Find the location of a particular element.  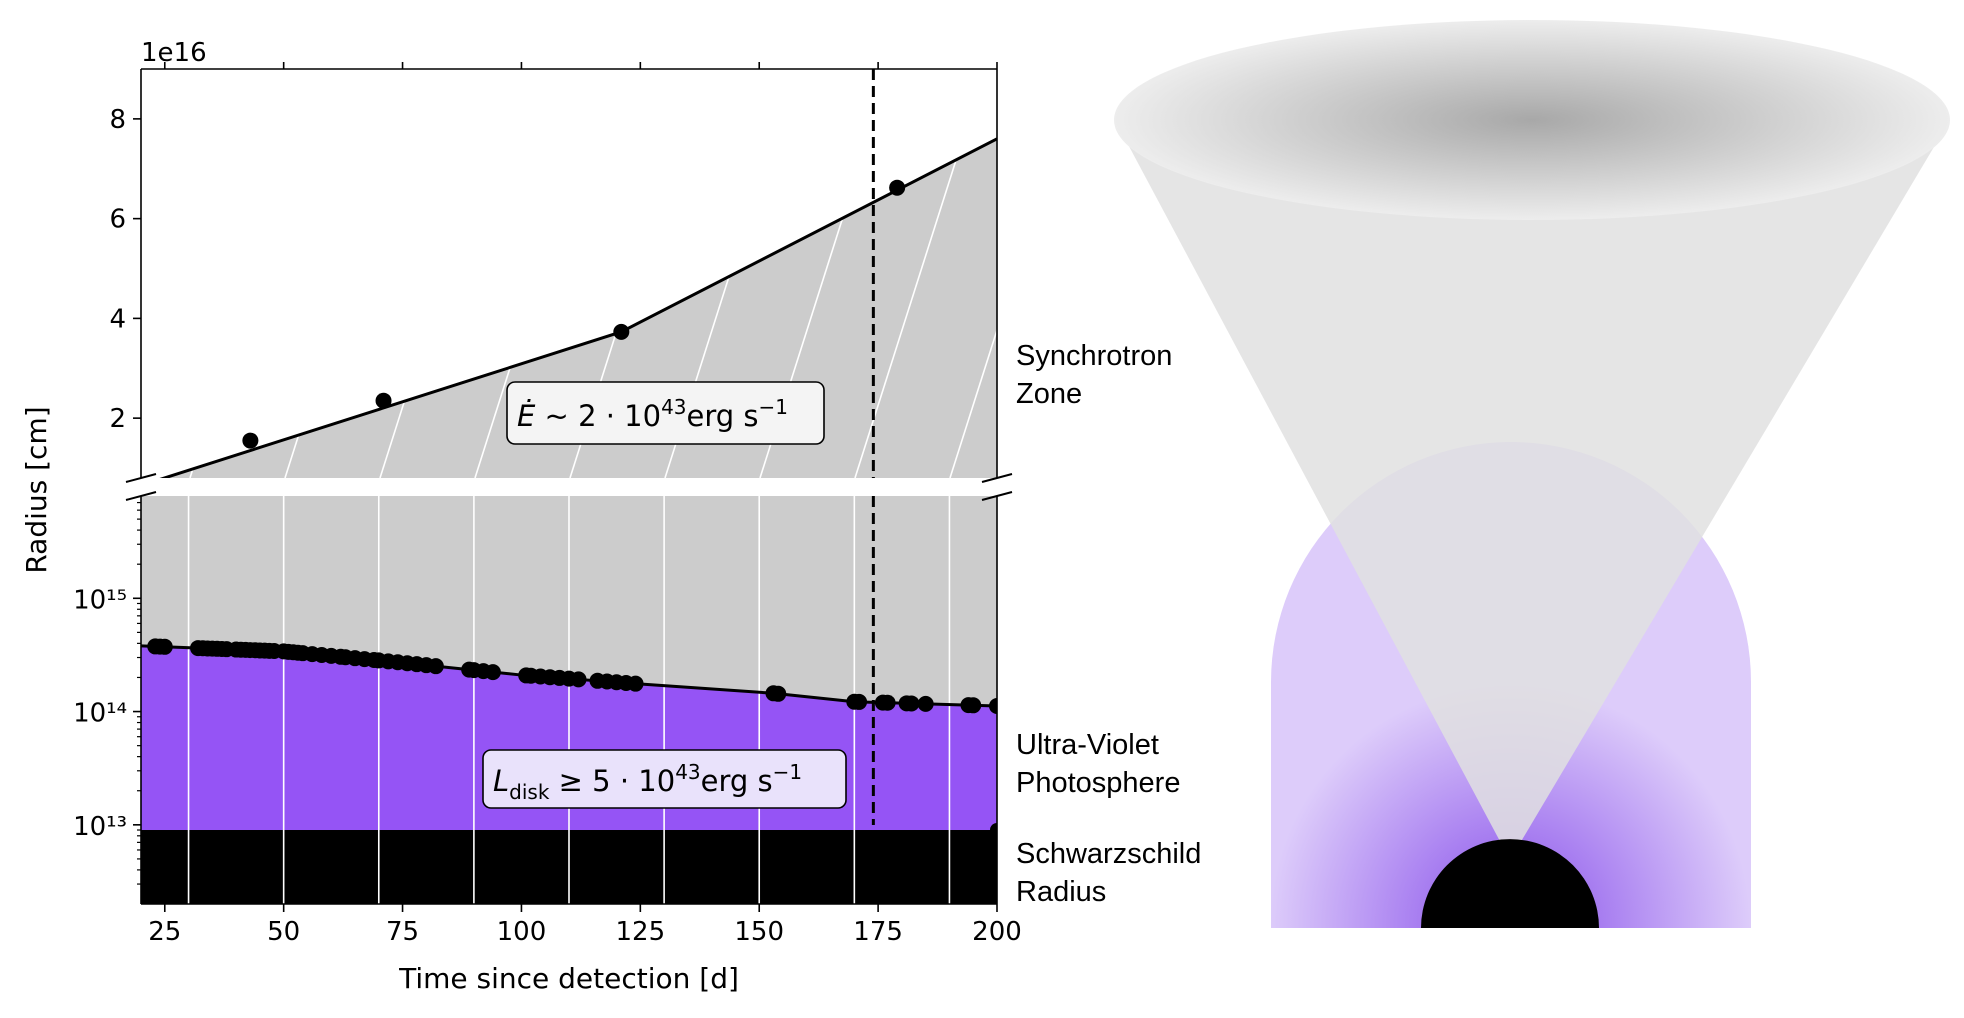

x-axis-label: Time since detection [d] is located at coordinates (568, 978).